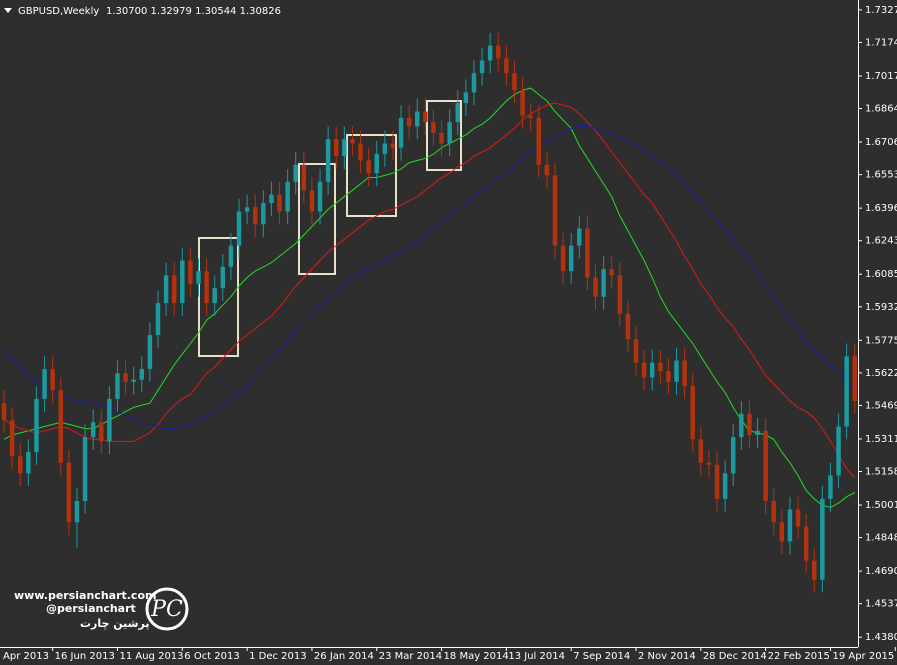 The height and width of the screenshot is (665, 897). What do you see at coordinates (601, 656) in the screenshot?
I see `x-tick-label: 7 Sep 2014` at bounding box center [601, 656].